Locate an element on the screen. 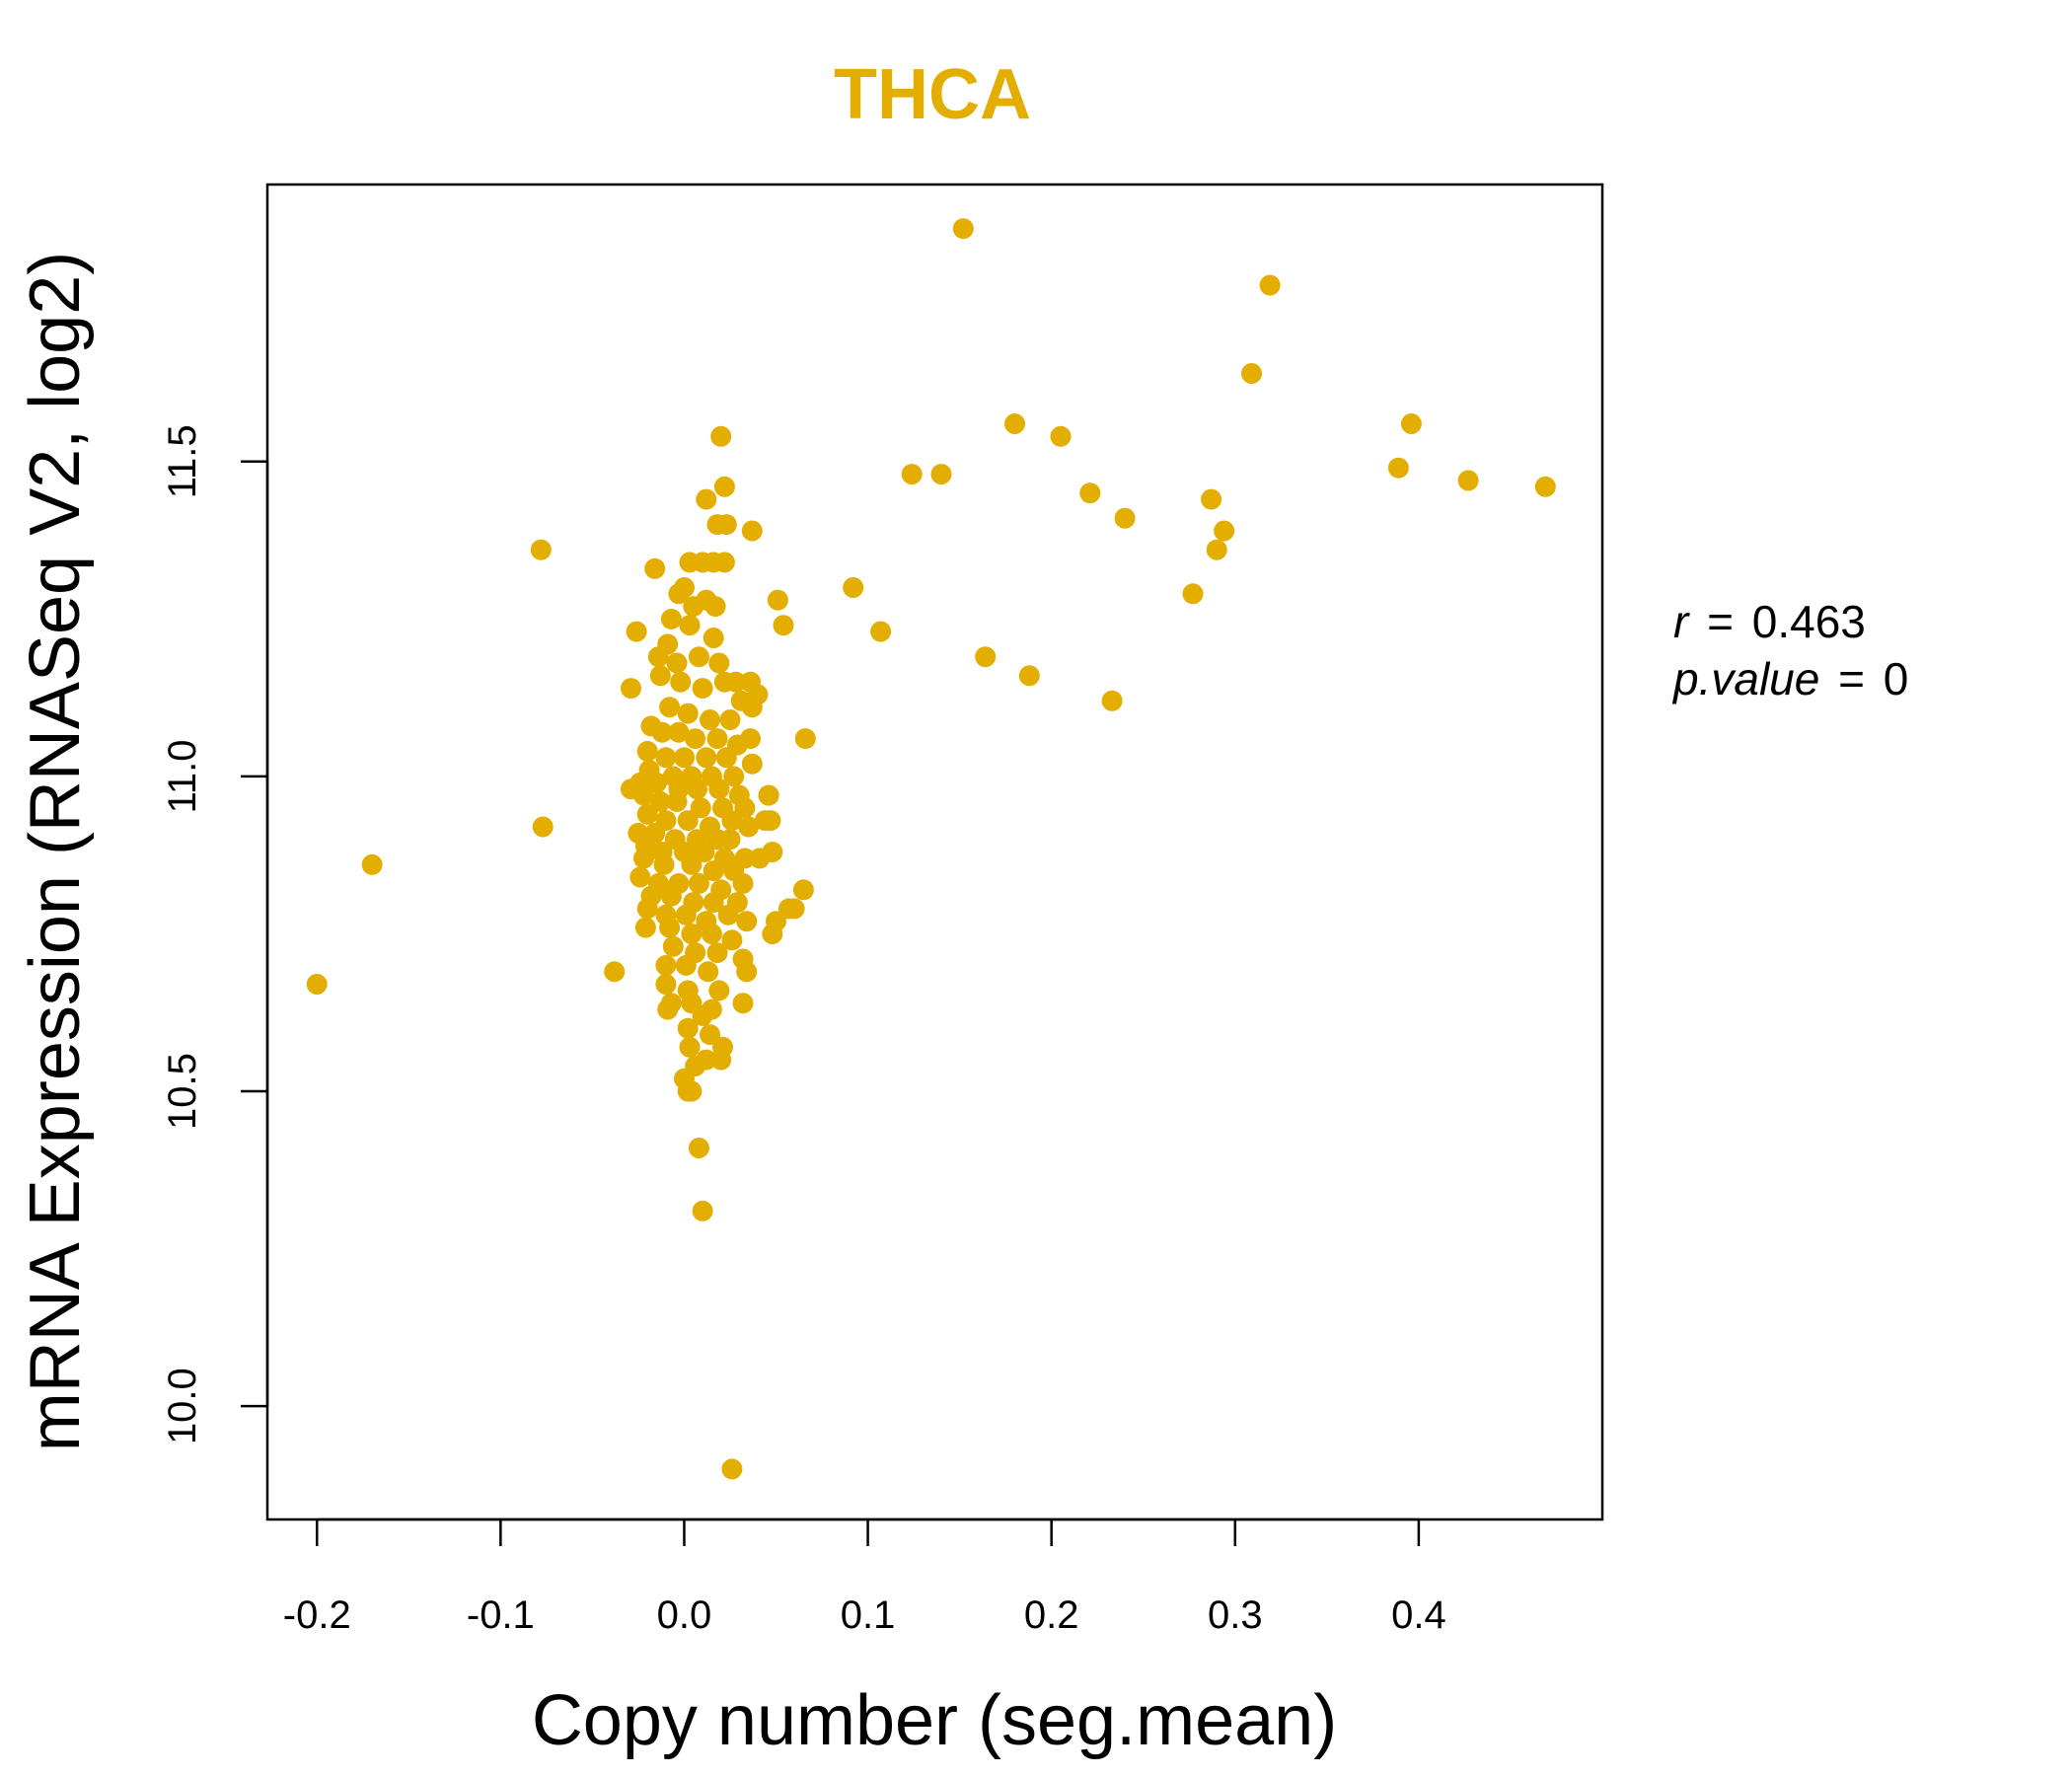 This screenshot has height=1776, width=2072. stat-r-line: r = 0.463 is located at coordinates (1770, 621).